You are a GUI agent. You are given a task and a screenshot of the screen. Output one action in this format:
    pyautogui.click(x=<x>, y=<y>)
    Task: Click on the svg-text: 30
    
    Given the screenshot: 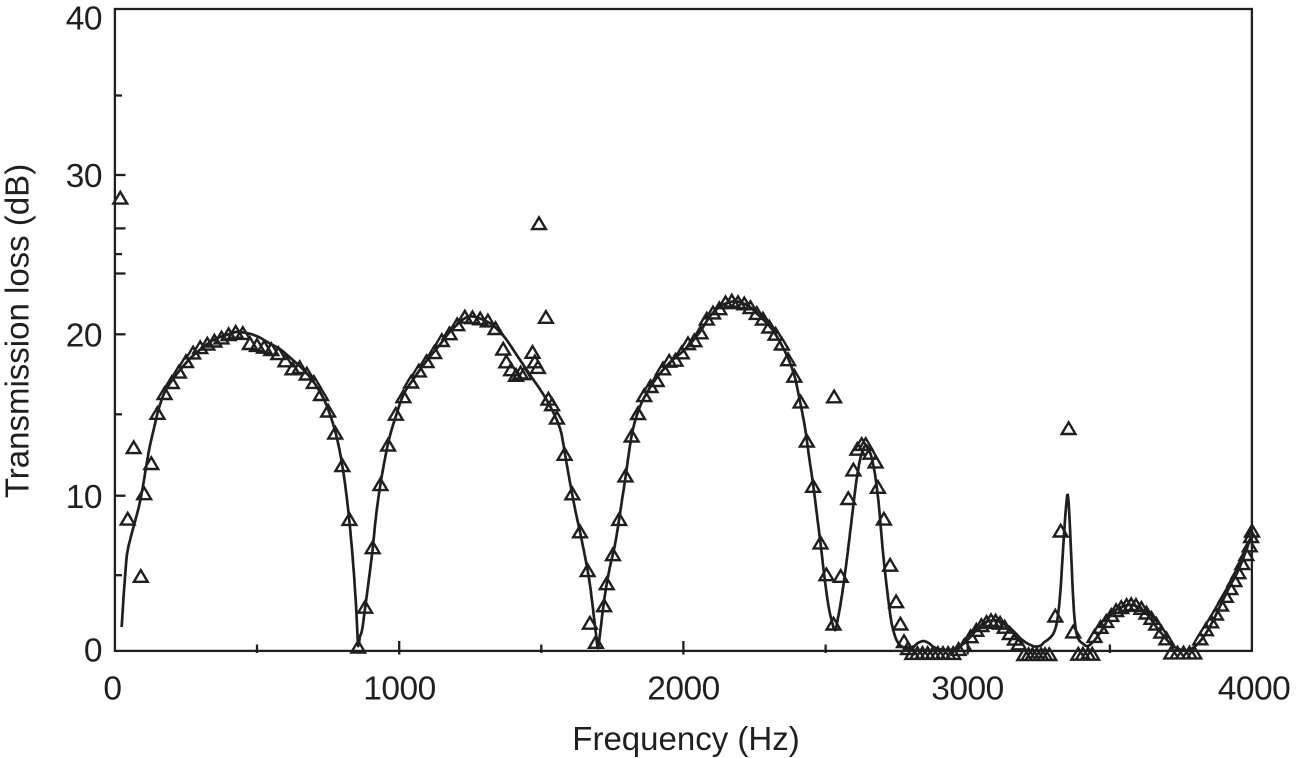 What is the action you would take?
    pyautogui.click(x=84, y=176)
    